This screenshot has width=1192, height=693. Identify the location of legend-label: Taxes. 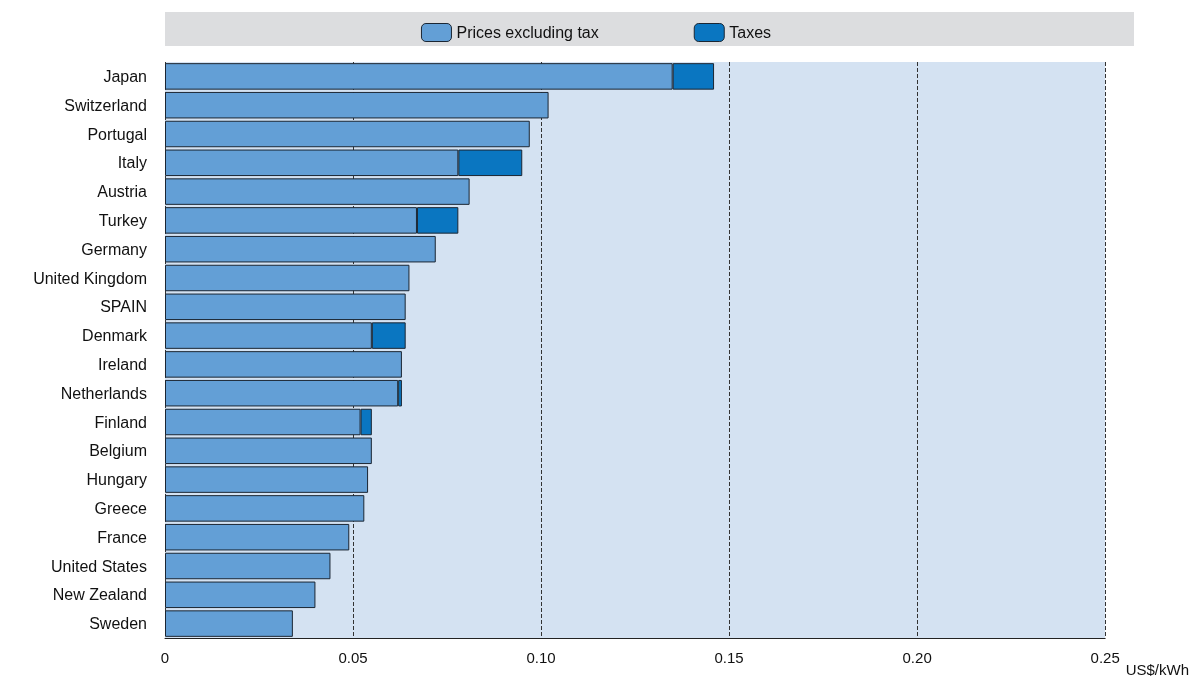
(750, 32).